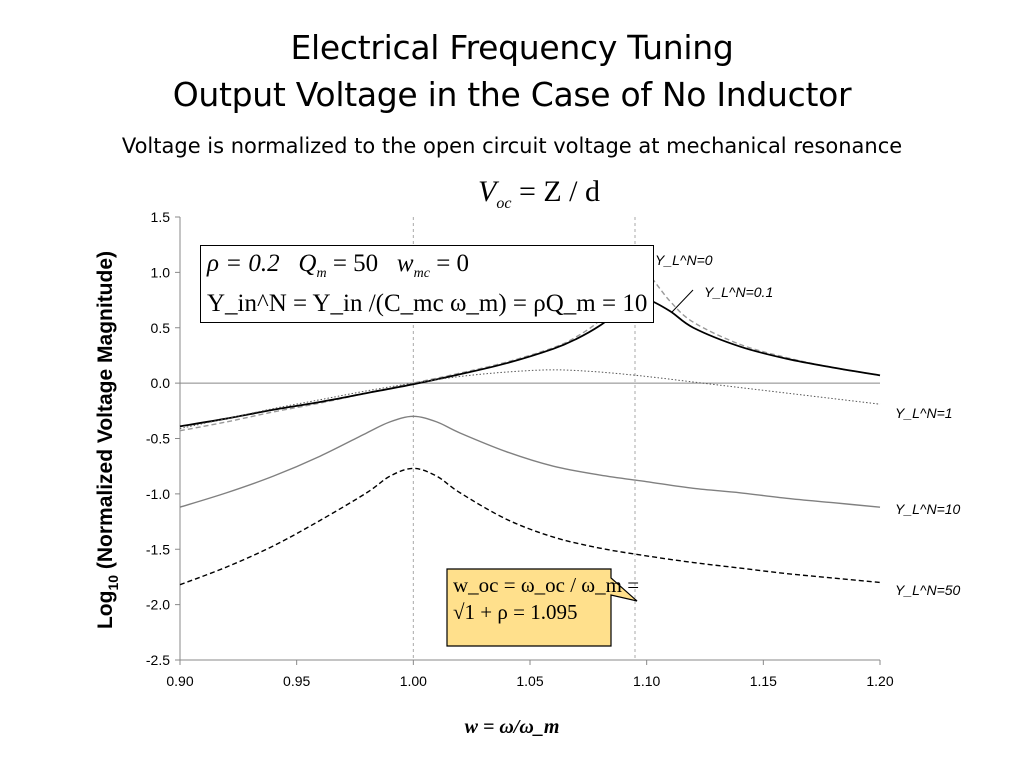 This screenshot has width=1024, height=768. I want to click on x-tick-label: 0.90, so click(179, 681).